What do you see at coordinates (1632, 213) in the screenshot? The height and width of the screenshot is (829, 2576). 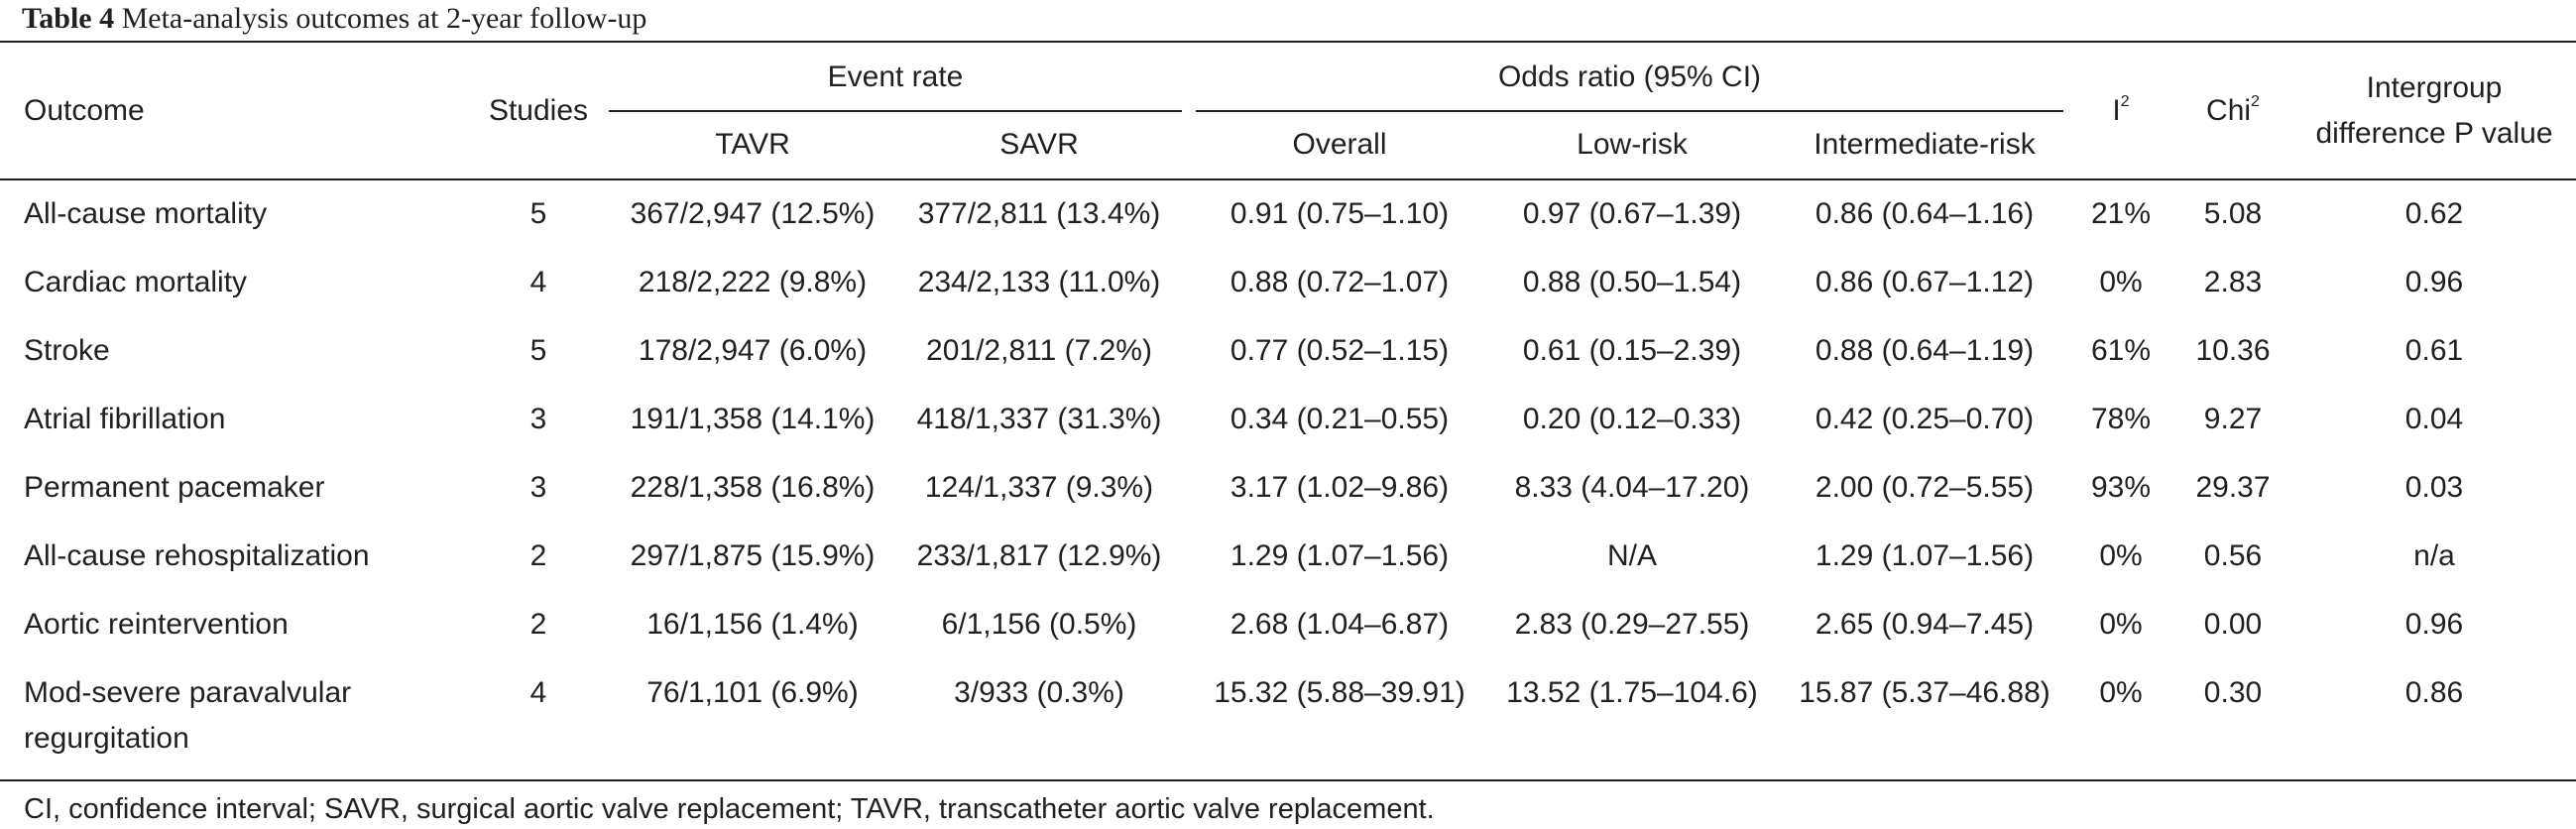 I see `cell-low-risk: 0.97 (0.67–1.39)` at bounding box center [1632, 213].